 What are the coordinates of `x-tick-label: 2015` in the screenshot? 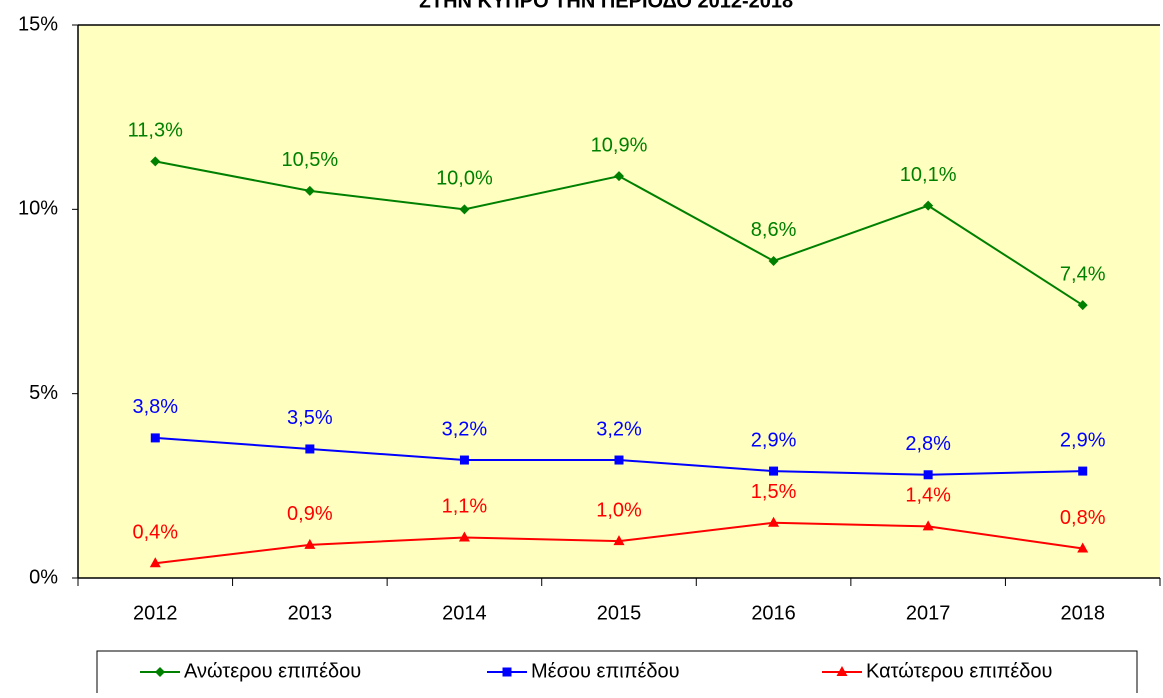 It's located at (619, 613).